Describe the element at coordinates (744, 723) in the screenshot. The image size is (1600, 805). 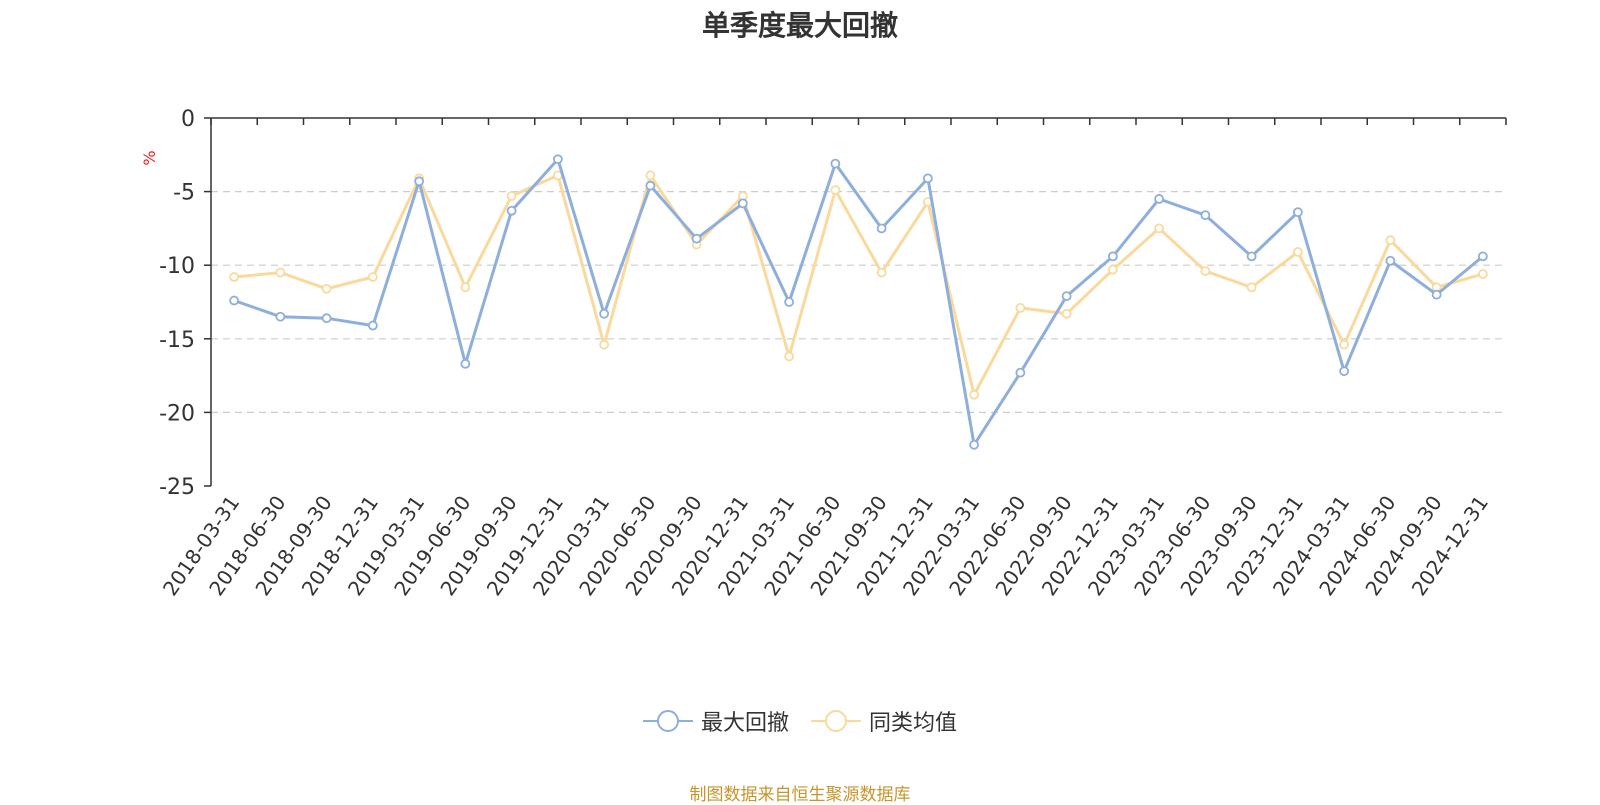
I see `legend-label: 最大回撤` at that location.